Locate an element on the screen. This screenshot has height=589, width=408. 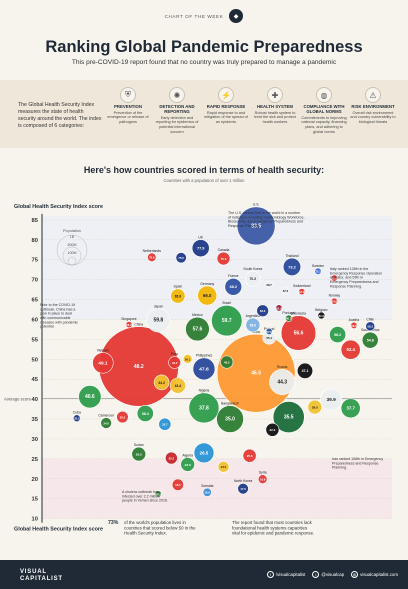
bubble-iraq is located at coordinates (249, 455).